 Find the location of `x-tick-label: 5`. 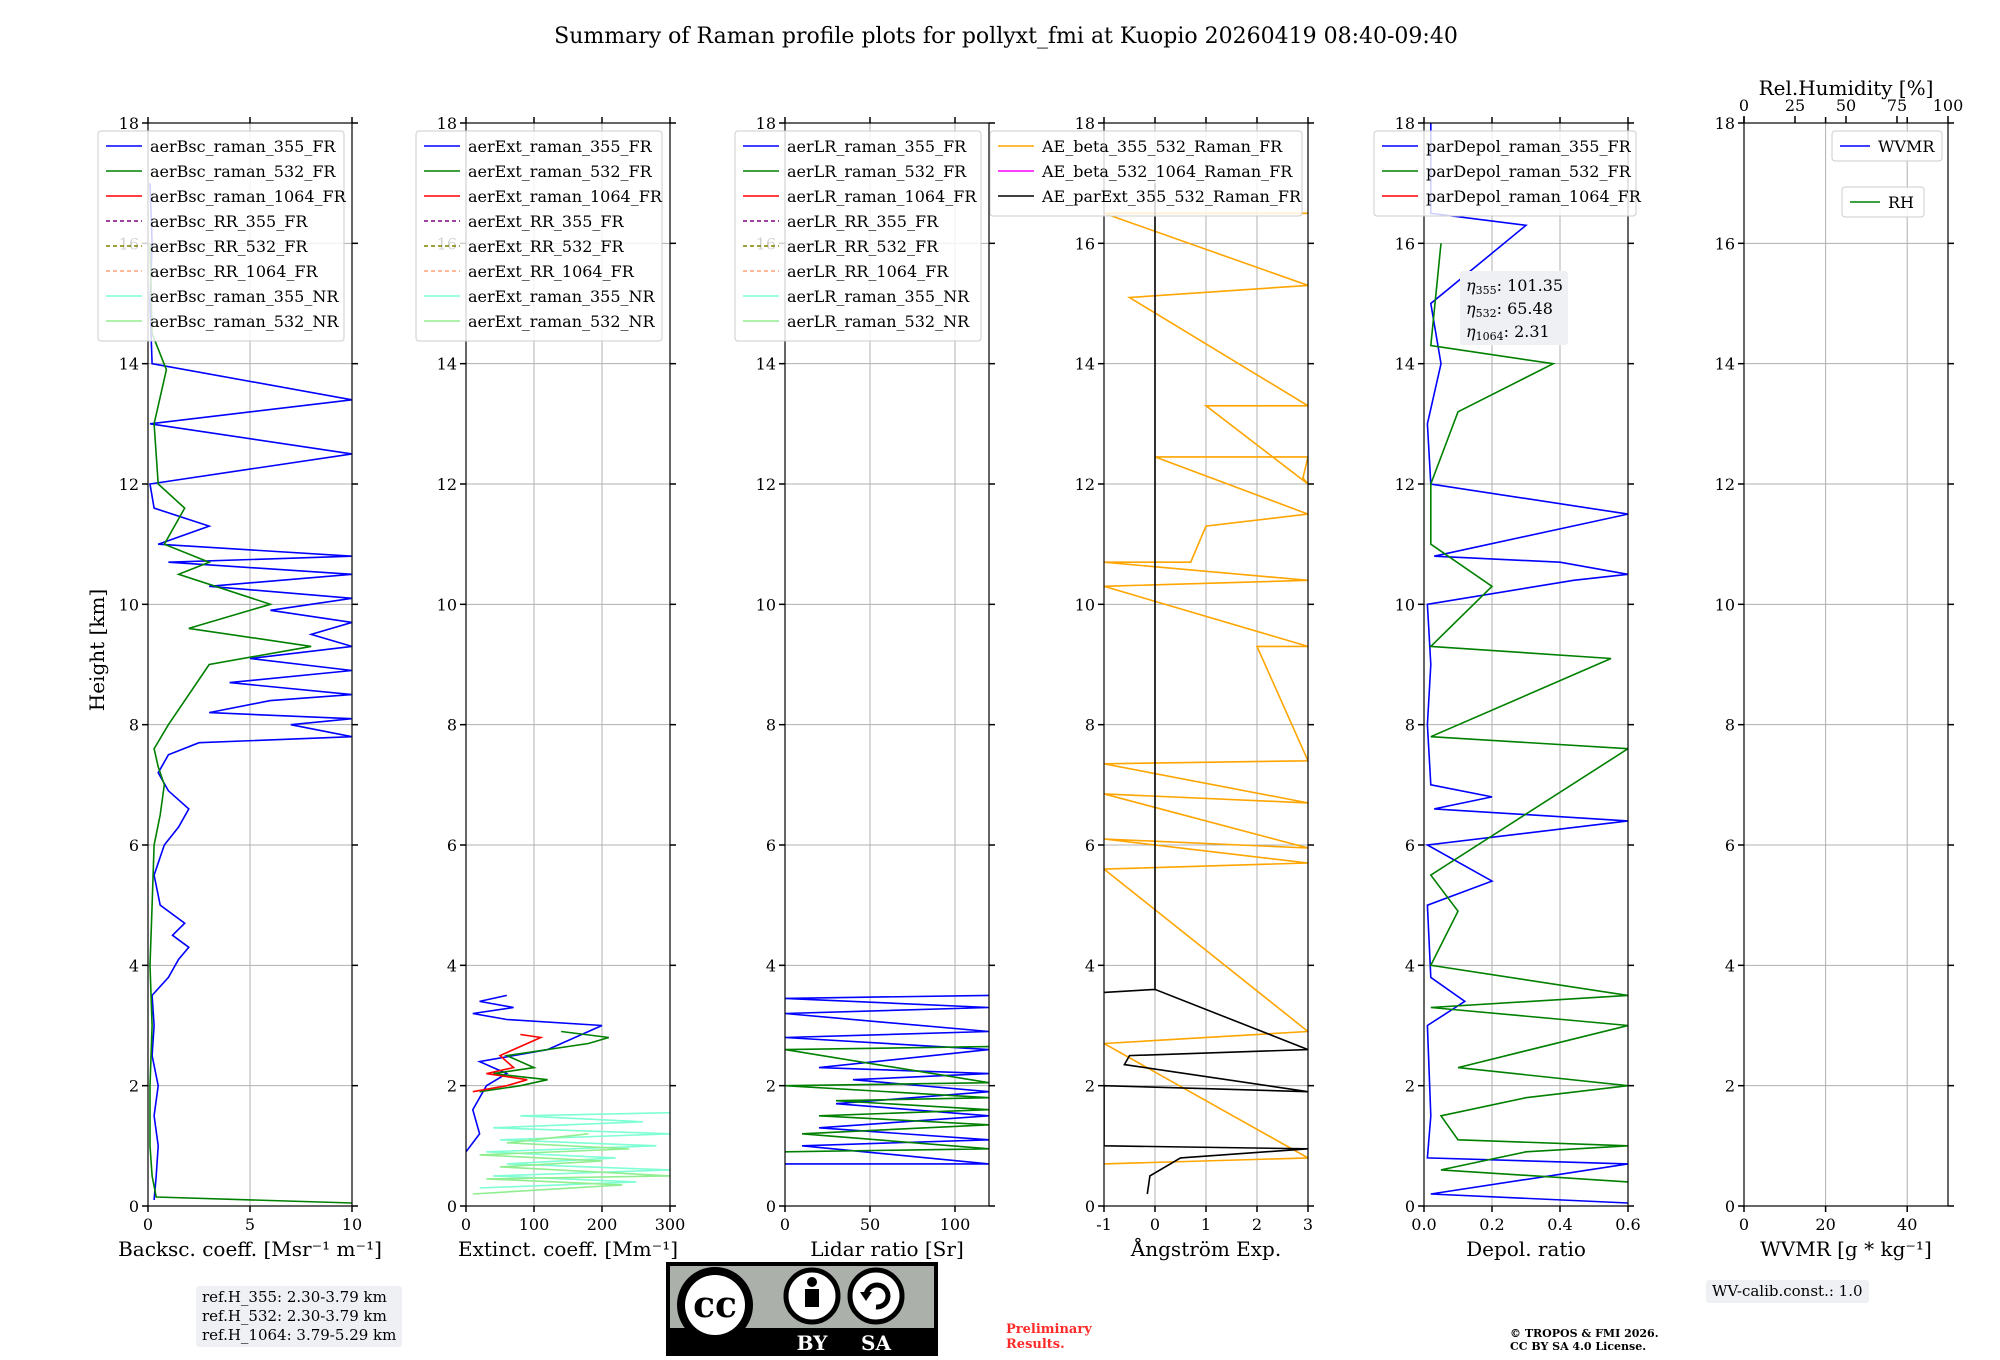

x-tick-label: 5 is located at coordinates (250, 1224).